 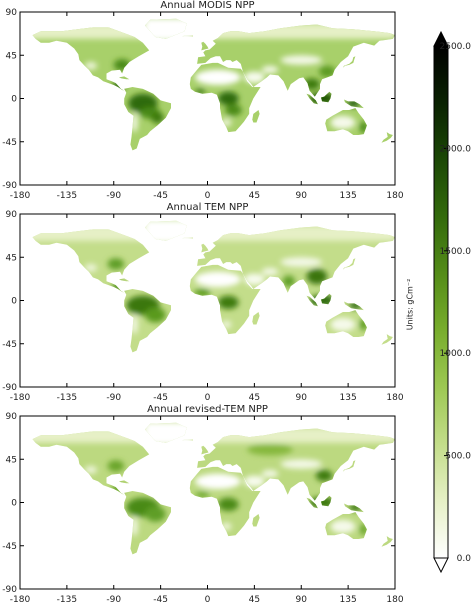 I want to click on colorbar-tick-label: 2000.0, so click(x=456, y=149).